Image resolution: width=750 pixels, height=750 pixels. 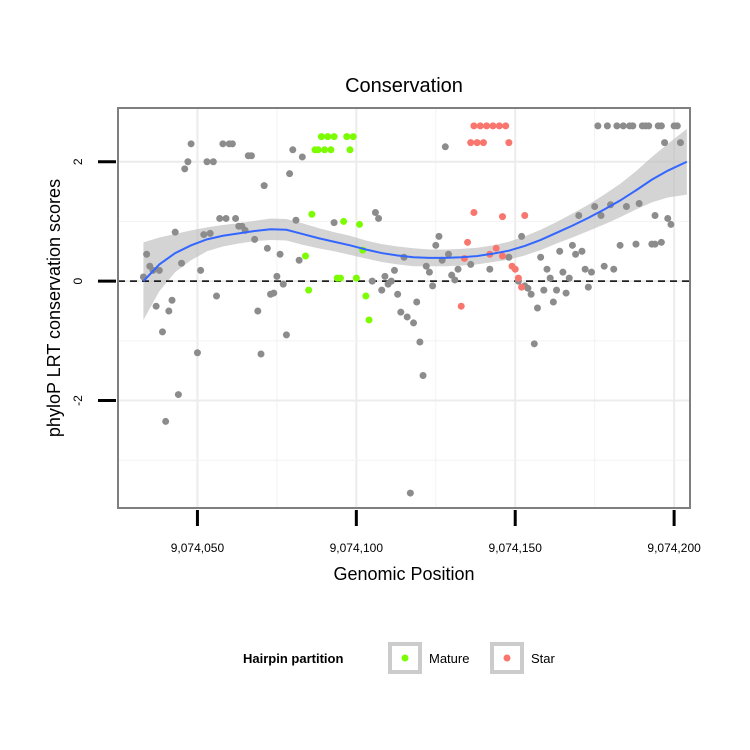 What do you see at coordinates (449, 658) in the screenshot?
I see `legend-label-mature: Mature` at bounding box center [449, 658].